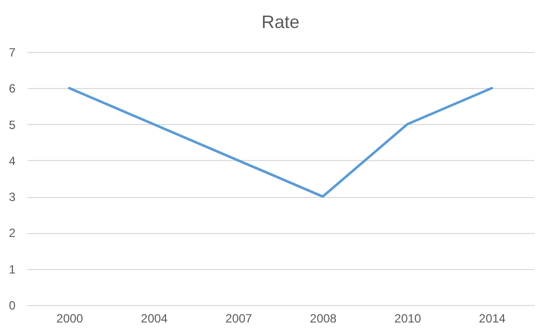 The image size is (554, 334). What do you see at coordinates (12, 53) in the screenshot?
I see `y-tick-label: 7` at bounding box center [12, 53].